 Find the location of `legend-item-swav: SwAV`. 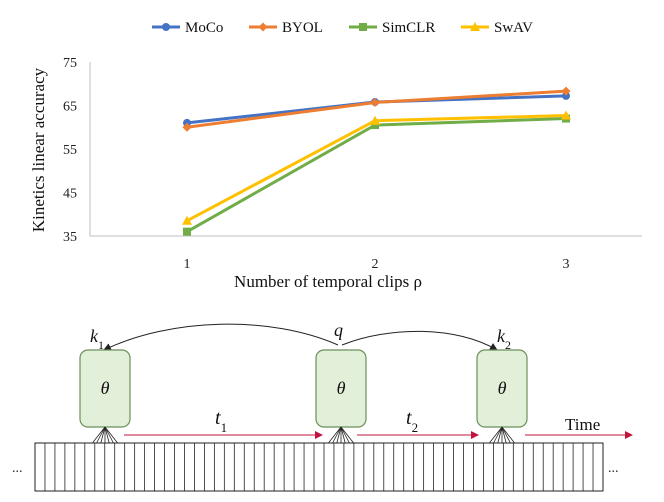

legend-item-swav: SwAV is located at coordinates (497, 28).